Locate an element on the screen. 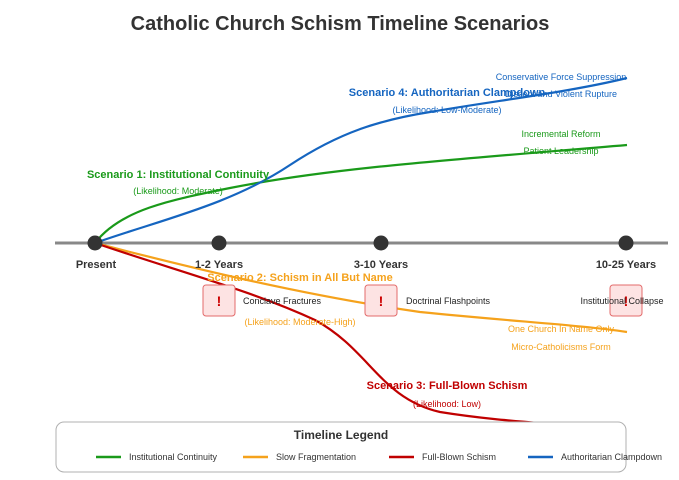 This screenshot has height=480, width=679. scenario-4-likelihood: (Likelihood: Low-Moderate) is located at coordinates (446, 110).